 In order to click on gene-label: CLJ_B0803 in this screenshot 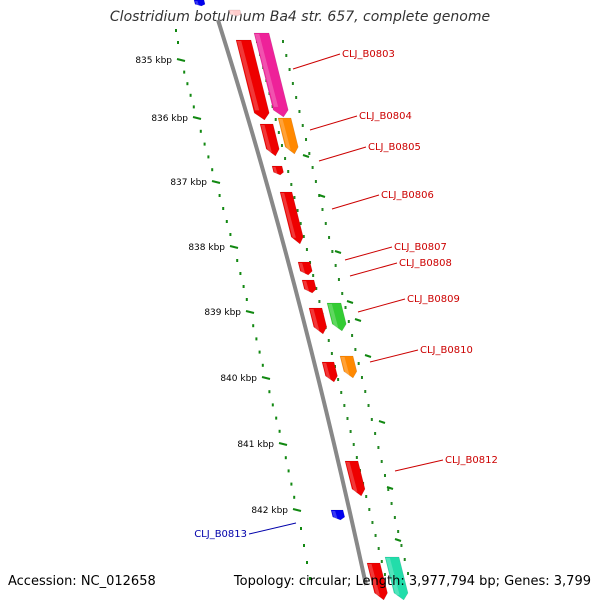, I will do `click(368, 54)`.